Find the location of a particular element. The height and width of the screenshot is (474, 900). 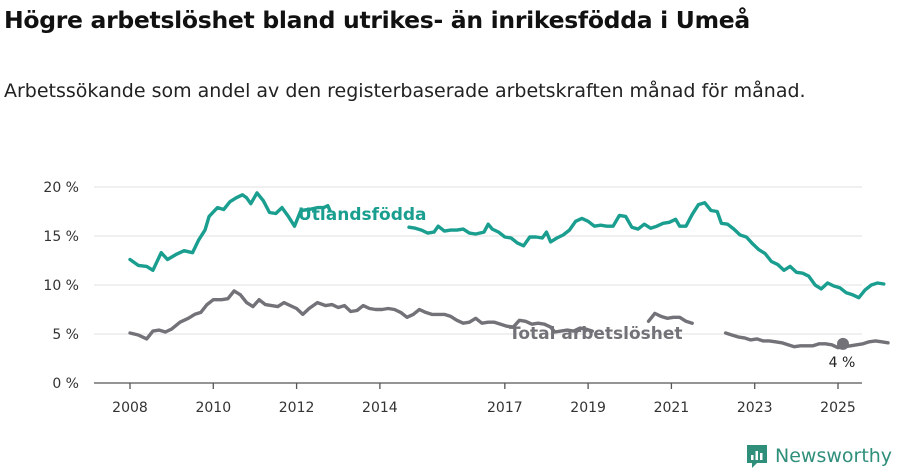

y-tick-label: 0 % is located at coordinates (65, 384).